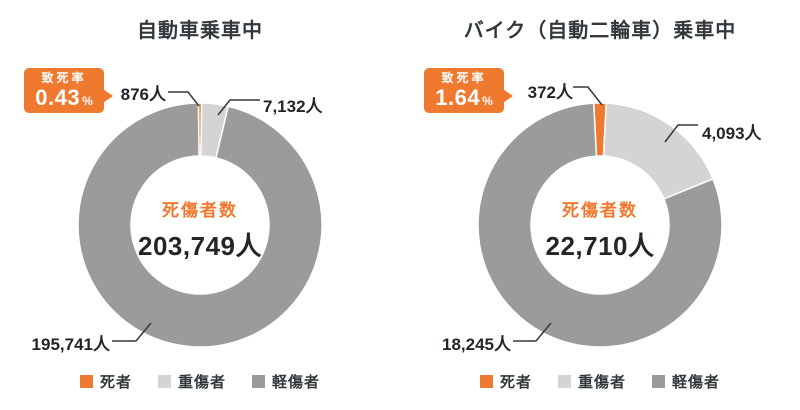  What do you see at coordinates (476, 344) in the screenshot?
I see `label-light-injuries: 18,245人` at bounding box center [476, 344].